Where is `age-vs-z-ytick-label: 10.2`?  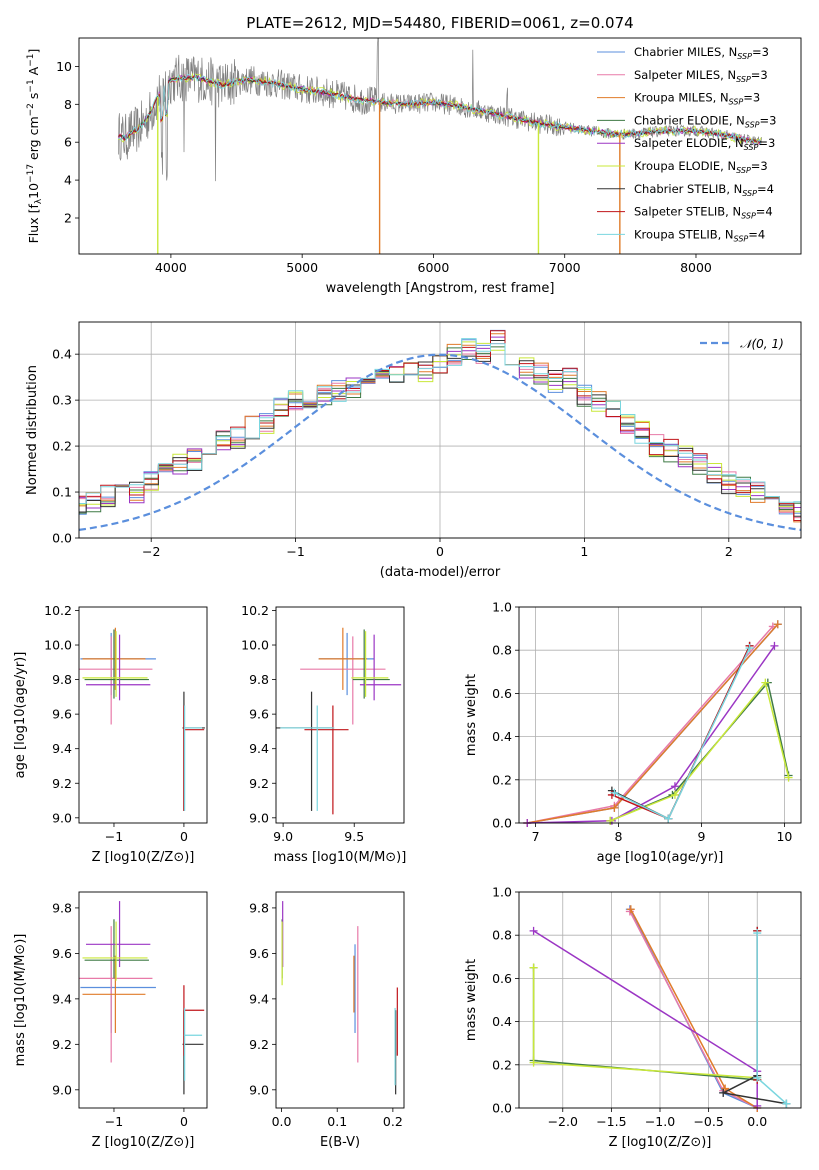
age-vs-z-ytick-label: 10.2 is located at coordinates (58, 610).